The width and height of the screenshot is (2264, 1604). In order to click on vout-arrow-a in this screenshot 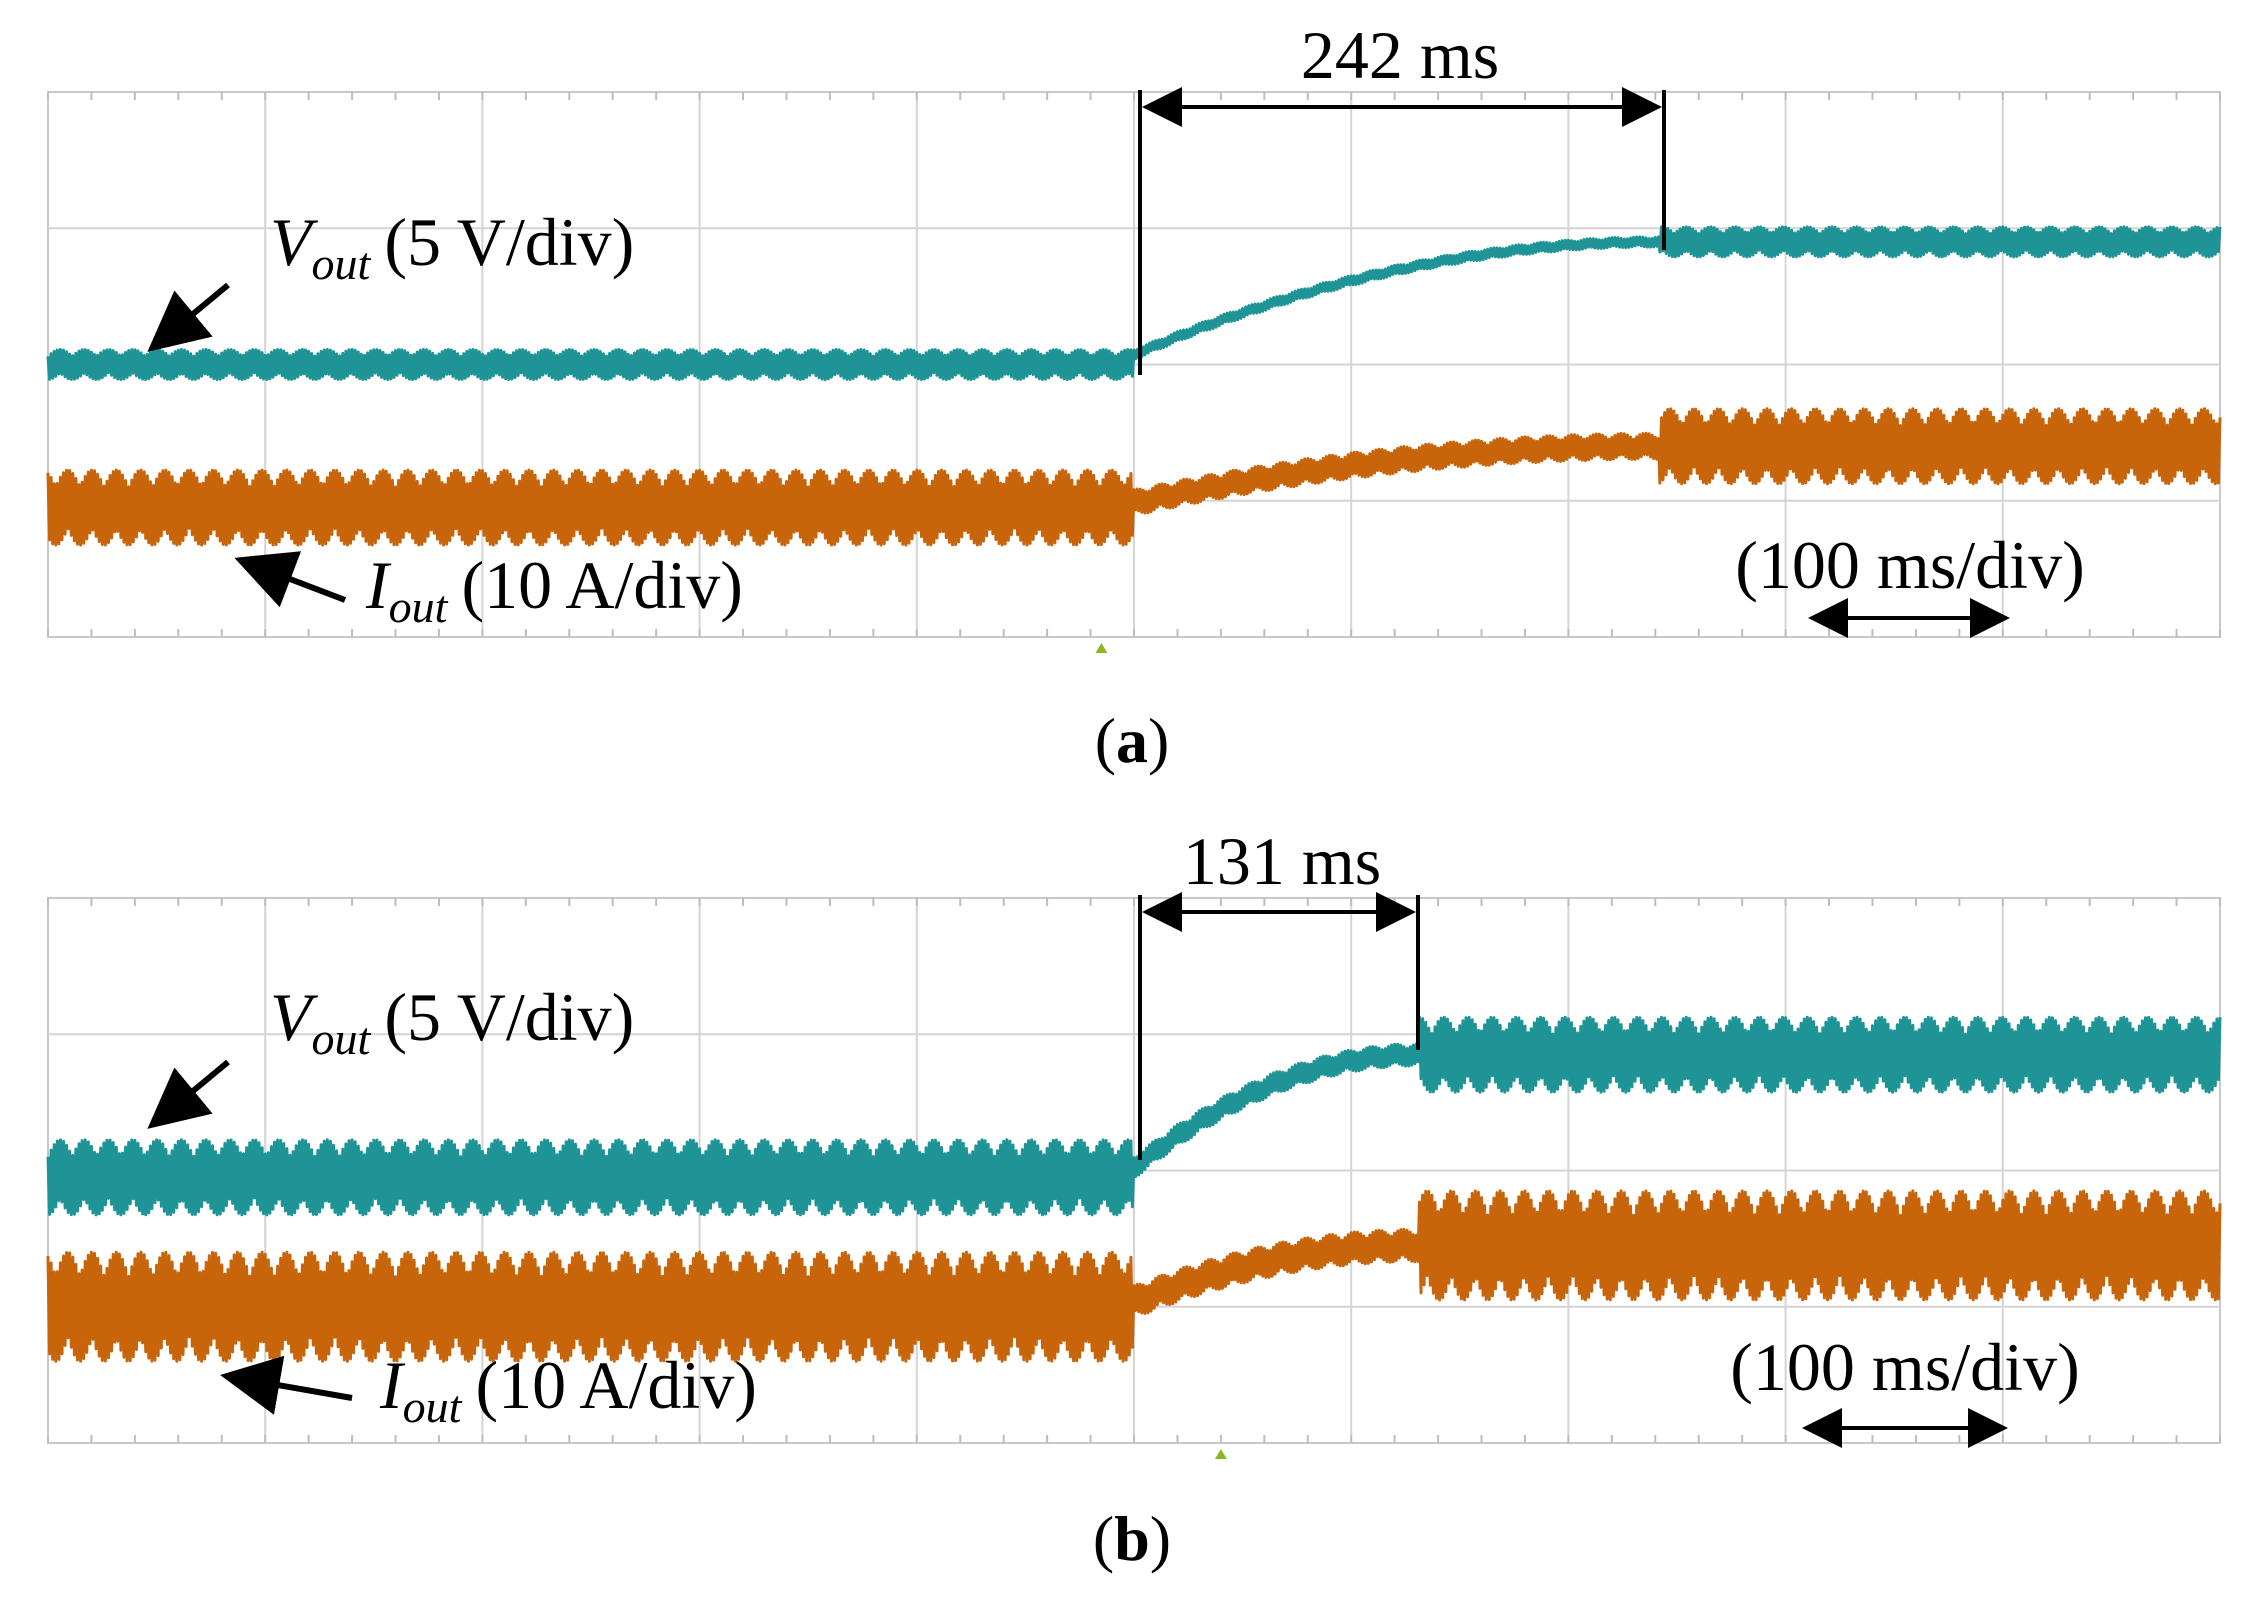, I will do `click(188, 317)`.